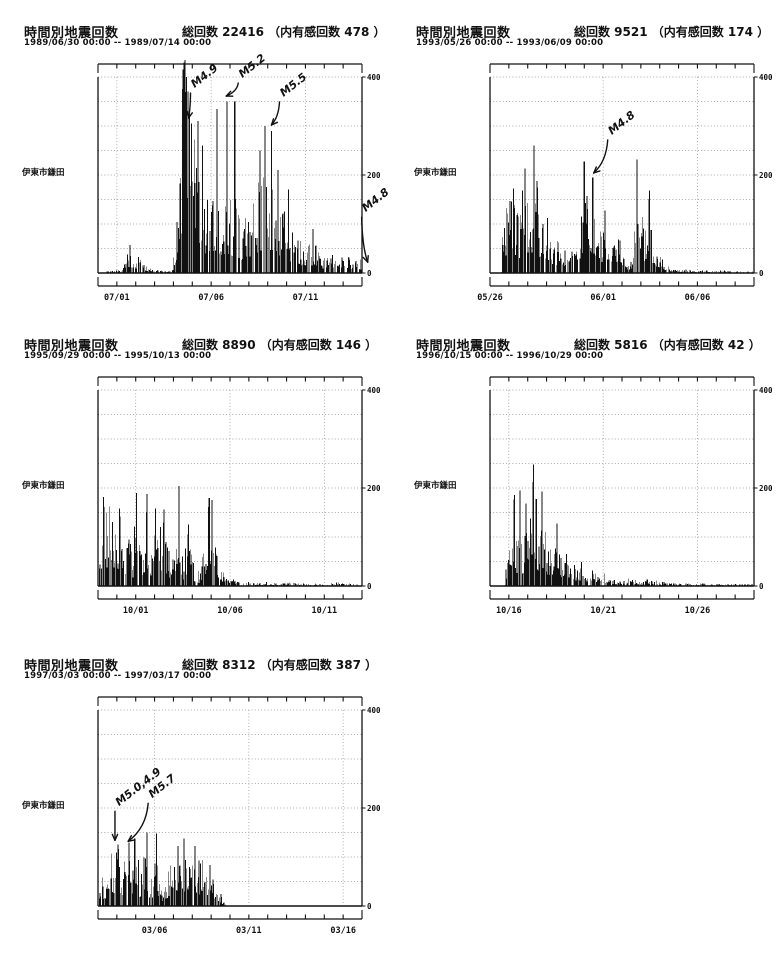  What do you see at coordinates (631, 496) in the screenshot?
I see `hourly-count-plot: 400 200 0 10/16 10/21 10/26` at bounding box center [631, 496].